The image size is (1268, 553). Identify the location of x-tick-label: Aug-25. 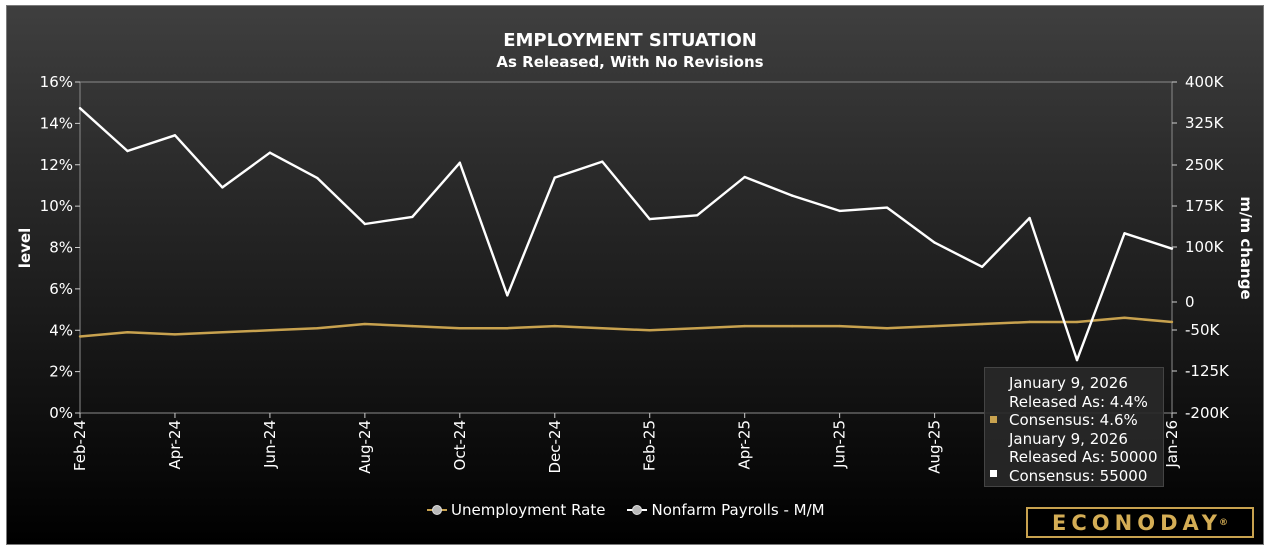
(935, 447).